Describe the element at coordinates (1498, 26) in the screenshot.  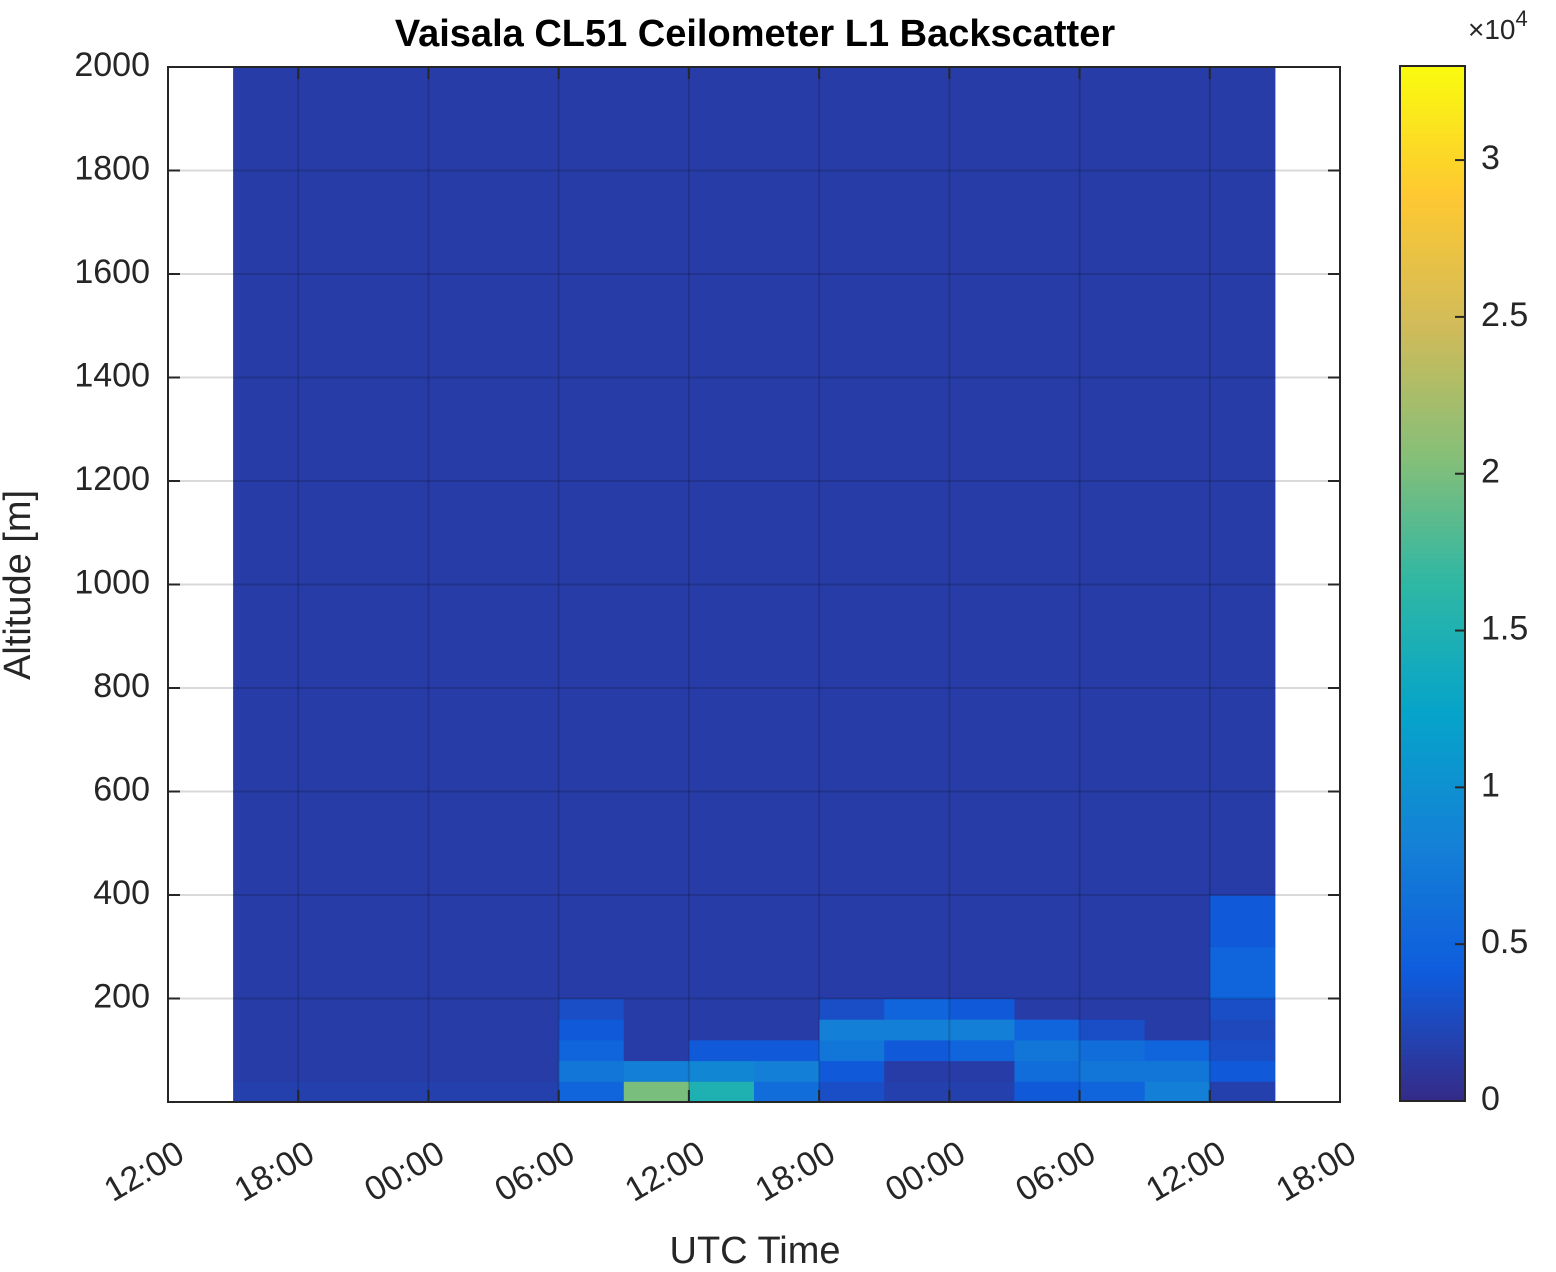
I see `colorbar-scale: ×10⁴` at that location.